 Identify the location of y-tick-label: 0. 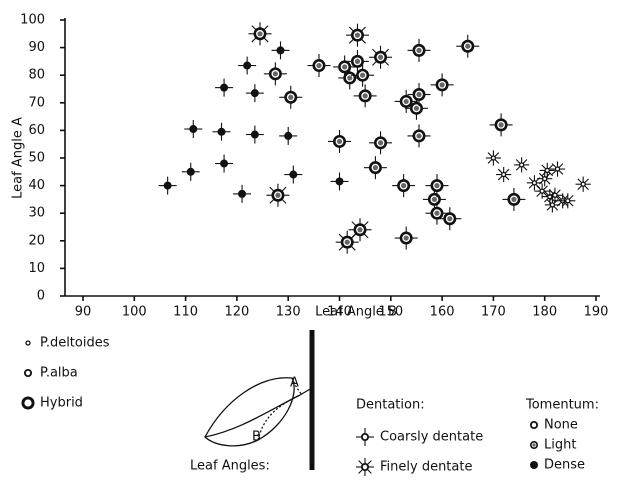
(41, 296).